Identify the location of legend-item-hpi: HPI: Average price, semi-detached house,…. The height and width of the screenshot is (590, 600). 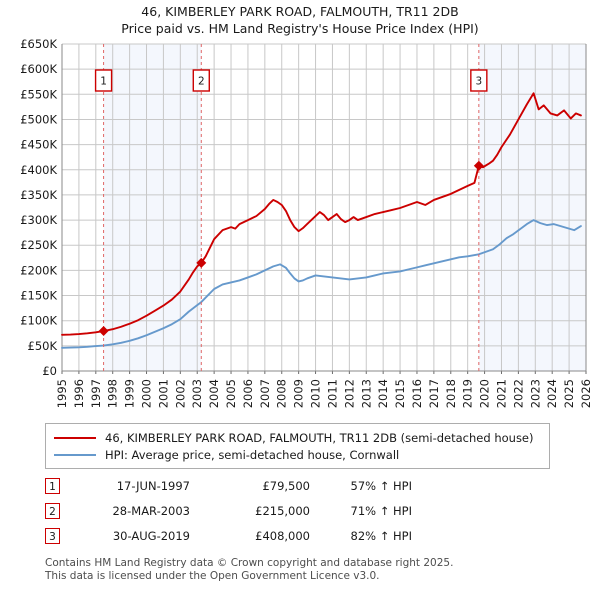
(297, 454).